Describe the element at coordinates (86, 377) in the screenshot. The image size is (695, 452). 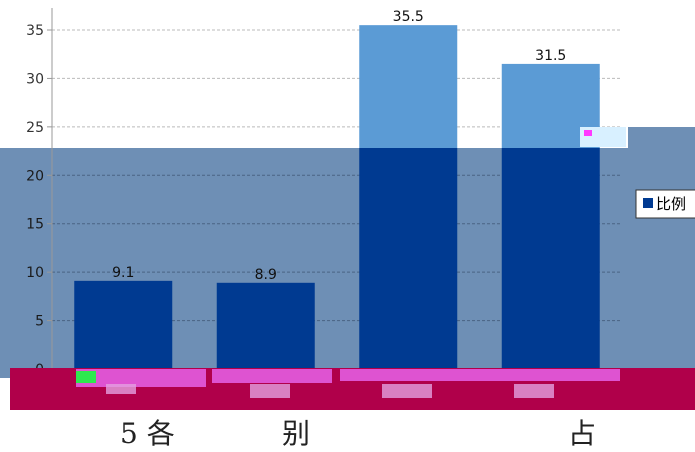
I see `garbled-label-1-mark` at that location.